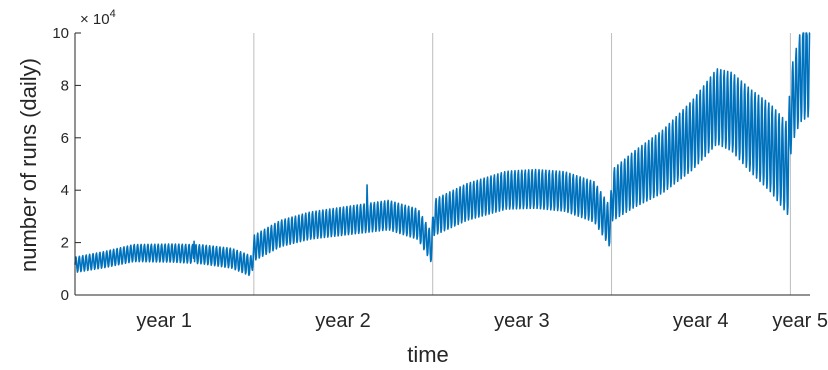 This screenshot has height=370, width=828. Describe the element at coordinates (522, 321) in the screenshot. I see `x-category-label: year 3` at that location.